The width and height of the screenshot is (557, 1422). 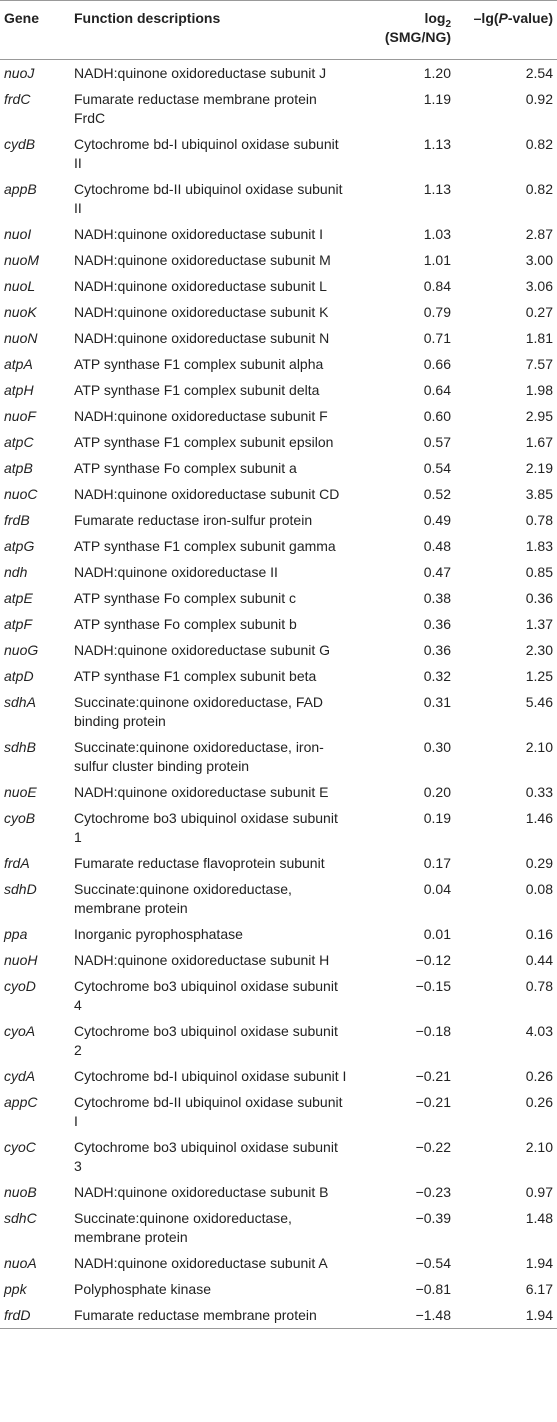 What do you see at coordinates (193, 520) in the screenshot?
I see `table-cell: Fumarate reductase iron-sulfur protein` at bounding box center [193, 520].